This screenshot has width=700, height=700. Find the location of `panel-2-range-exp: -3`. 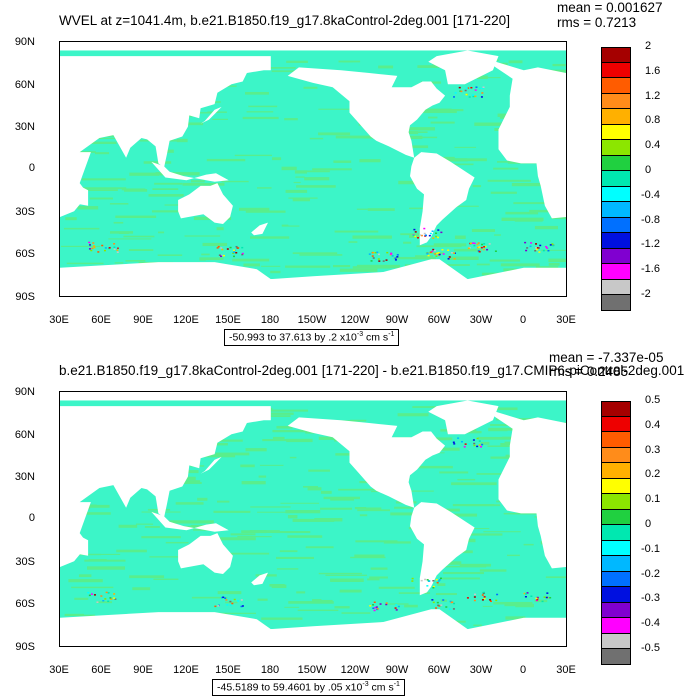

panel-2-range-exp: -3 is located at coordinates (365, 684).